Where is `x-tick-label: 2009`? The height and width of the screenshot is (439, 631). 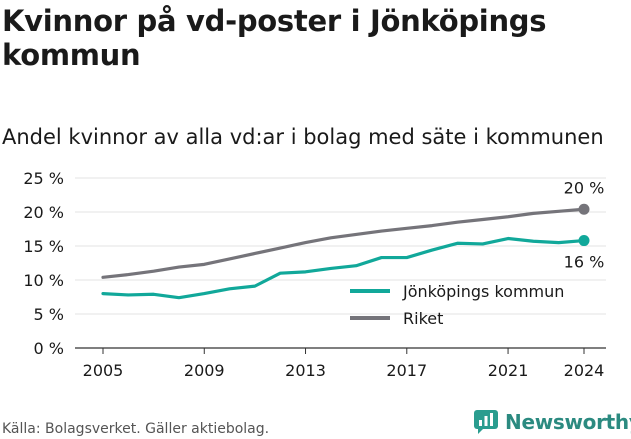 x-tick-label: 2009 is located at coordinates (204, 370).